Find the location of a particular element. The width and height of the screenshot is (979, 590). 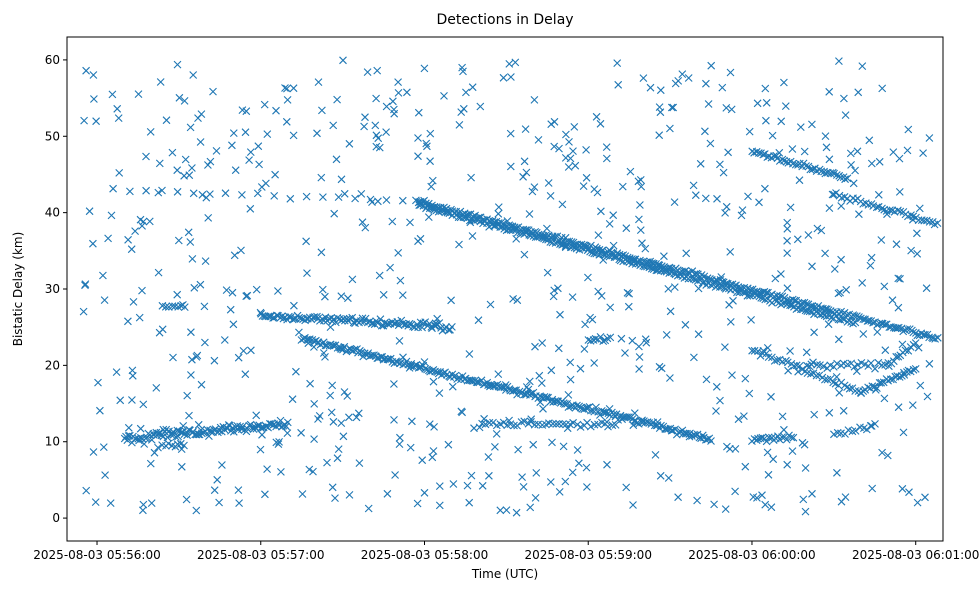

y-tick-label: 20 is located at coordinates (52, 365).